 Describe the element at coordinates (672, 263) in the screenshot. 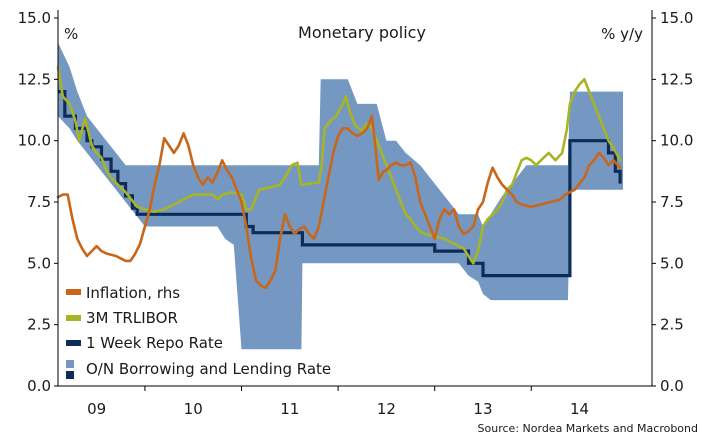

I see `right-tick-label: 5.0` at that location.